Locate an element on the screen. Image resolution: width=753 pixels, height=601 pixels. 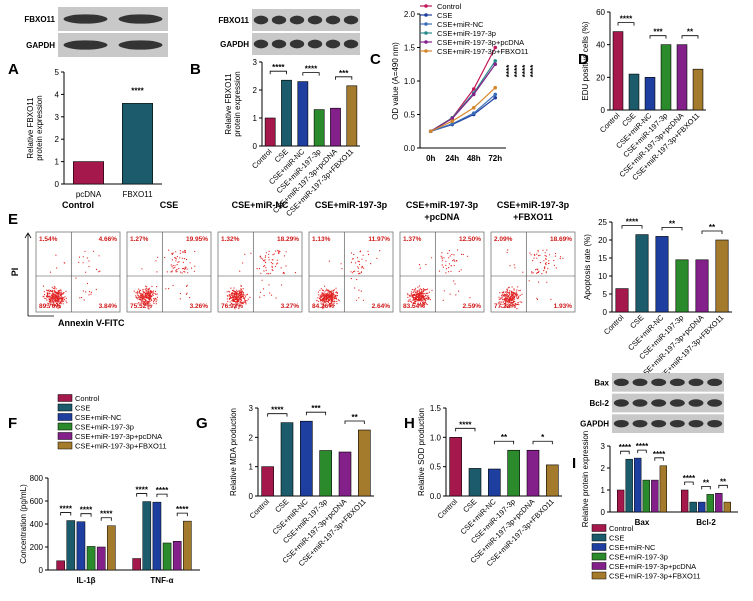
y-tick-label: 2 is located at coordinates (57, 139).